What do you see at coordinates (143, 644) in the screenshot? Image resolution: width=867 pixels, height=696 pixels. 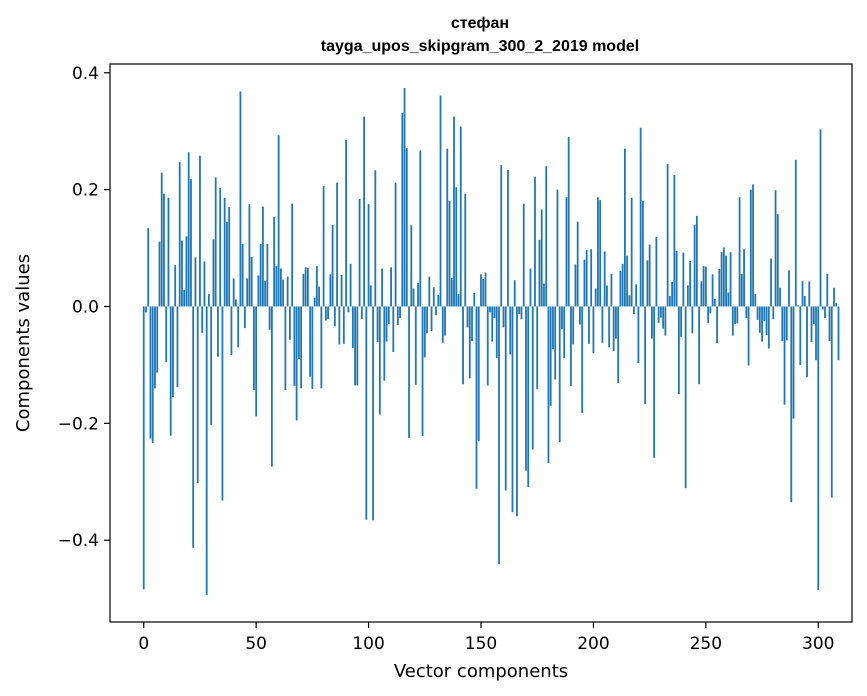 I see `x-tick-label: 0` at bounding box center [143, 644].